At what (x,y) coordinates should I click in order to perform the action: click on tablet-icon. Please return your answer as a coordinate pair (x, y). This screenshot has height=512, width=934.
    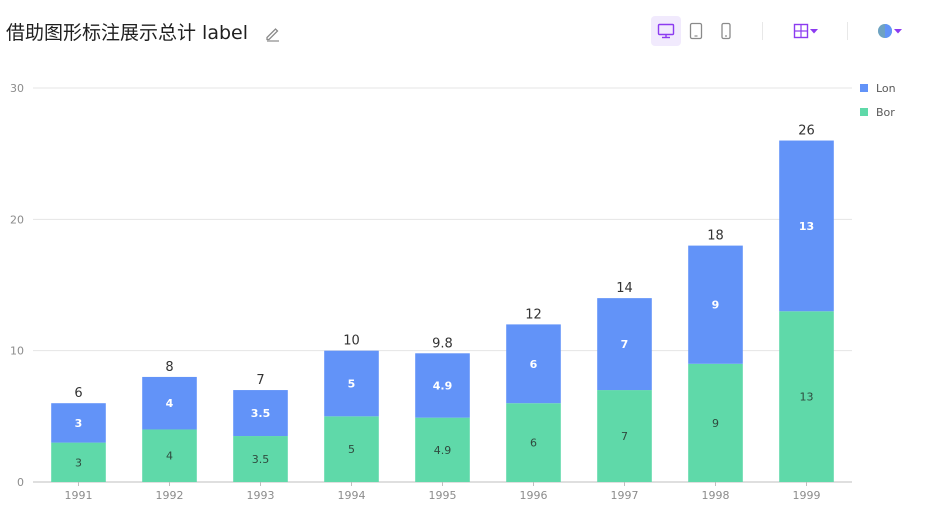
    Looking at the image, I should click on (696, 31).